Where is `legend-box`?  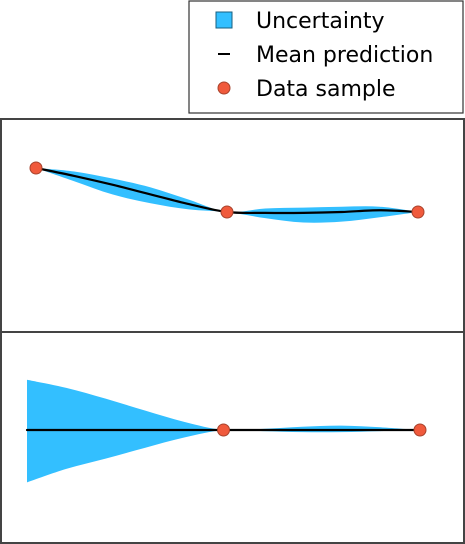 legend-box is located at coordinates (326, 57).